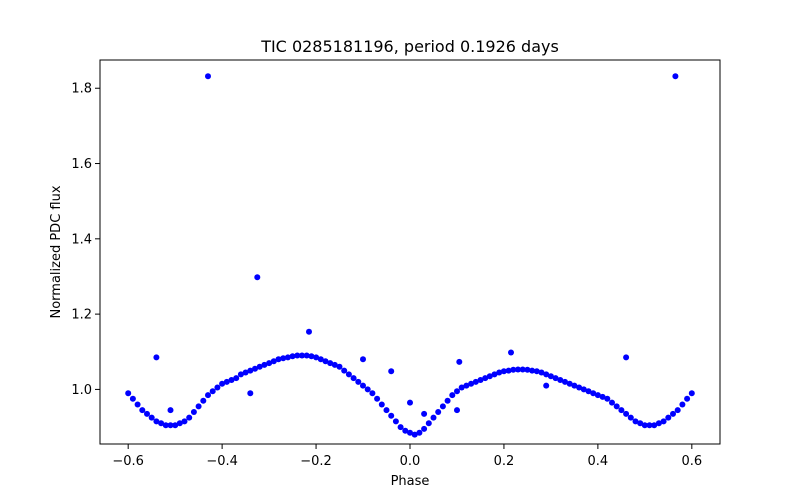 The height and width of the screenshot is (500, 800). I want to click on x-axis-ticks: −0.6 −0.4 −0.2 0.0 0.2 0.4 0.6, so click(407, 456).